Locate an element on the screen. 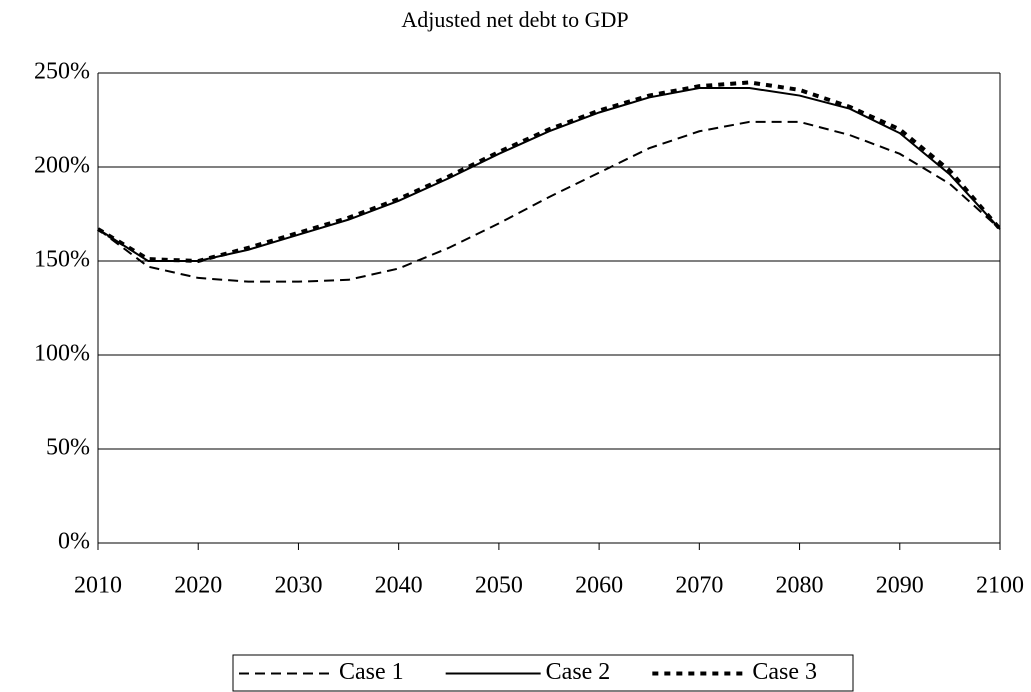 The image size is (1031, 692). x-tick-label: 2010 is located at coordinates (98, 586).